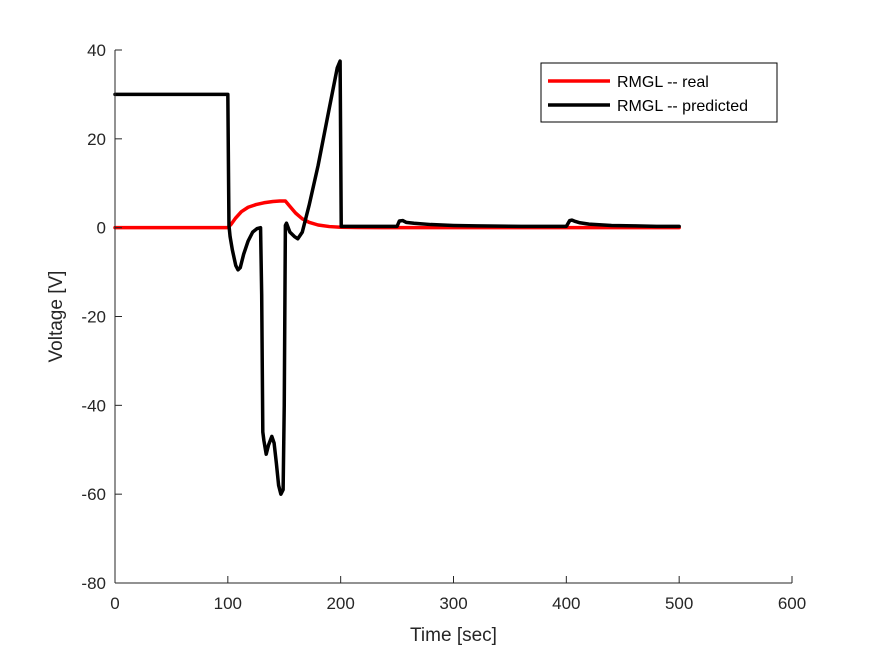  What do you see at coordinates (96, 50) in the screenshot?
I see `y-tick-label: 40` at bounding box center [96, 50].